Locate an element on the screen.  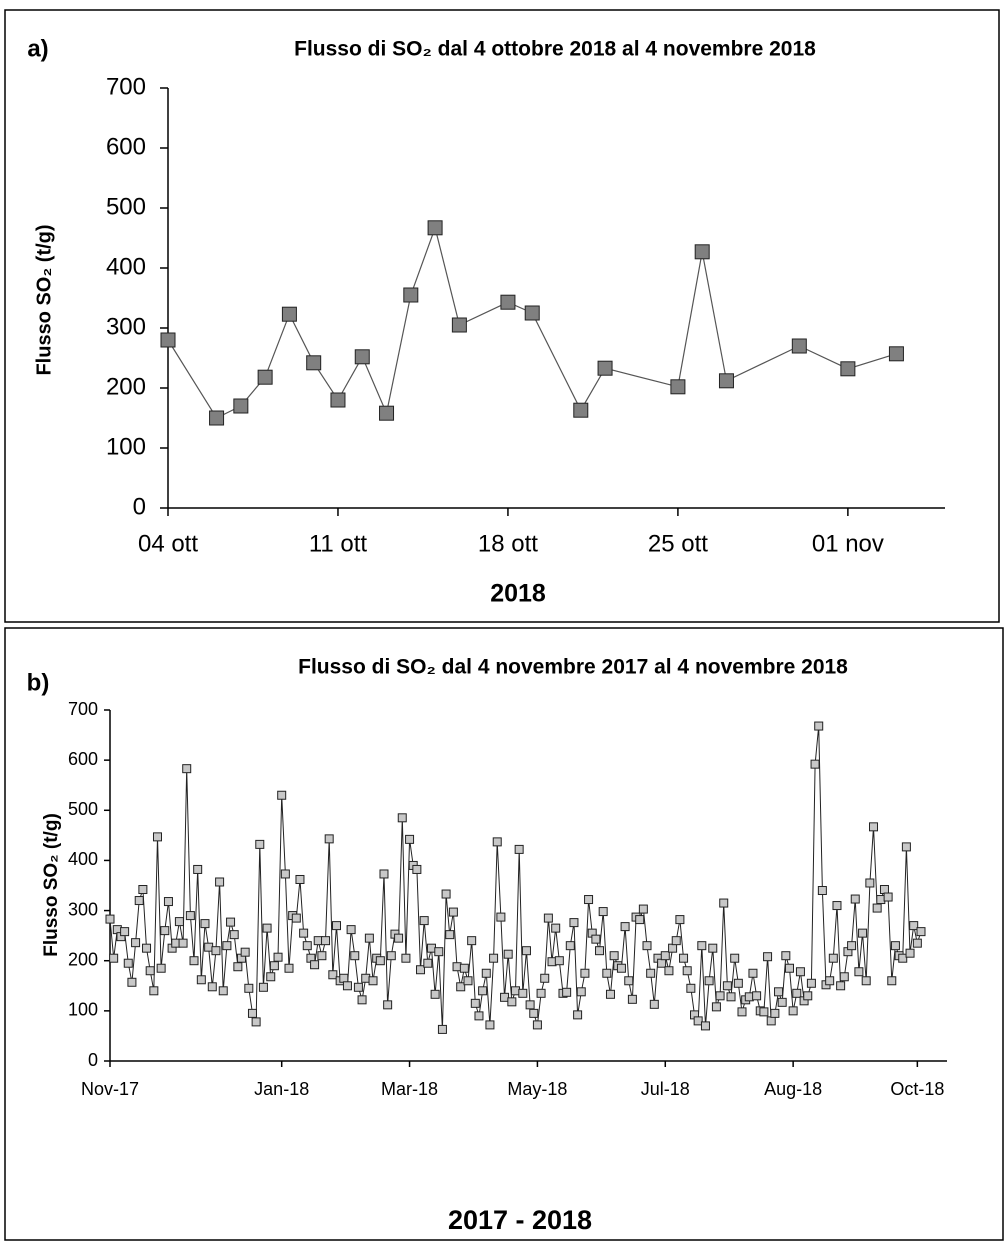
x-tick-label: 18 ott is located at coordinates (508, 543).